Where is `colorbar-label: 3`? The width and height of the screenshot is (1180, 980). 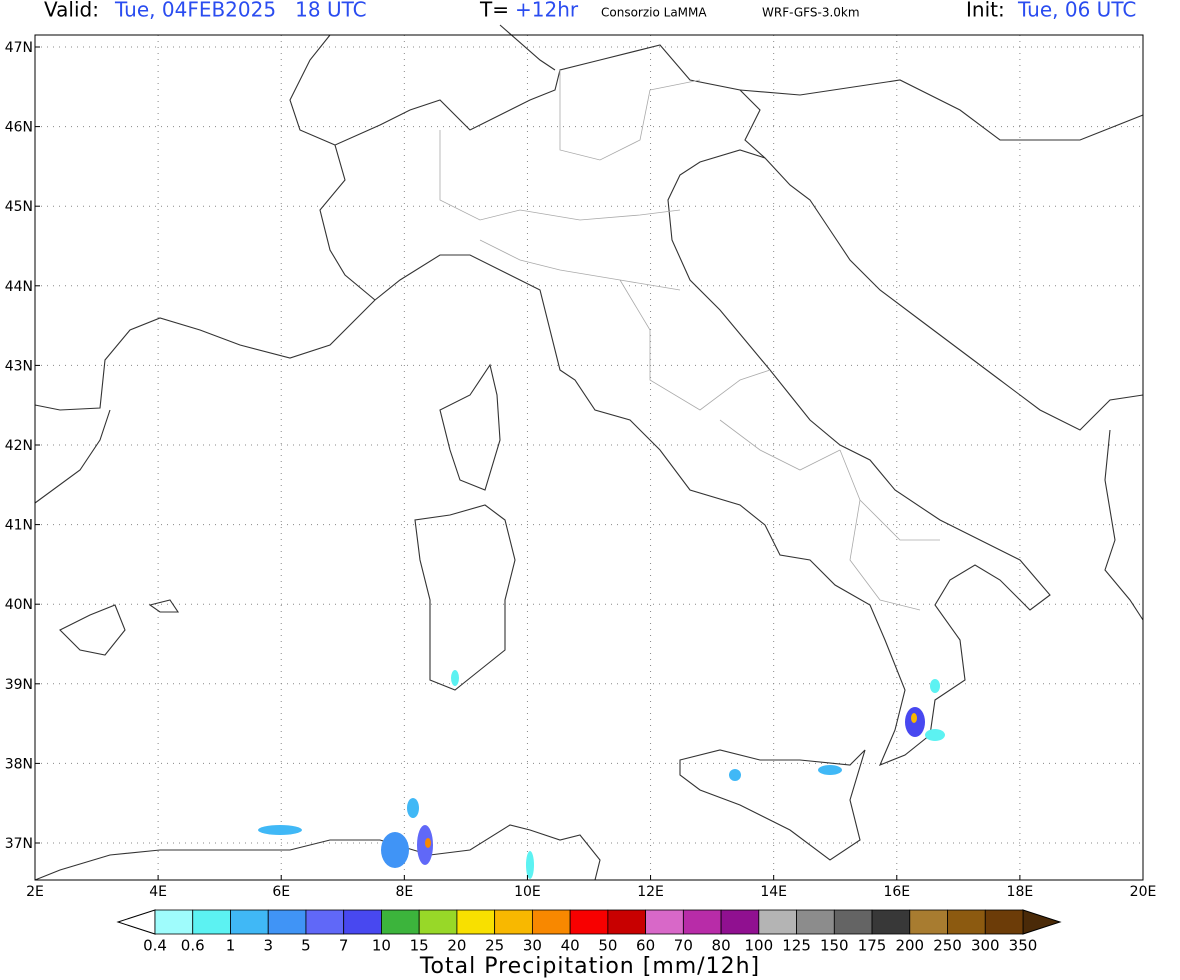
colorbar-label: 3 is located at coordinates (268, 946).